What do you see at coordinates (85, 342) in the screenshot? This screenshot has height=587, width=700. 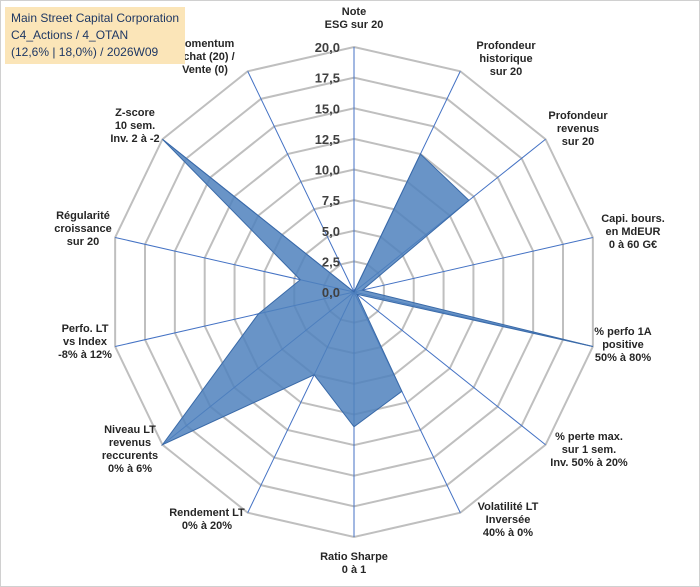 I see `axis-label-10: Perfo. LT vs Index -8% à 12%` at bounding box center [85, 342].